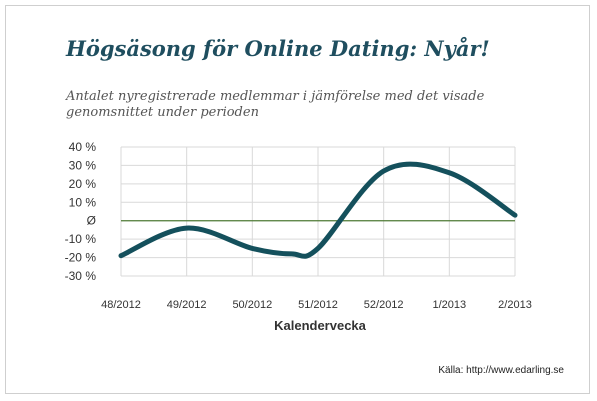  What do you see at coordinates (320, 325) in the screenshot?
I see `x-axis-label: Kalendervecka` at bounding box center [320, 325].